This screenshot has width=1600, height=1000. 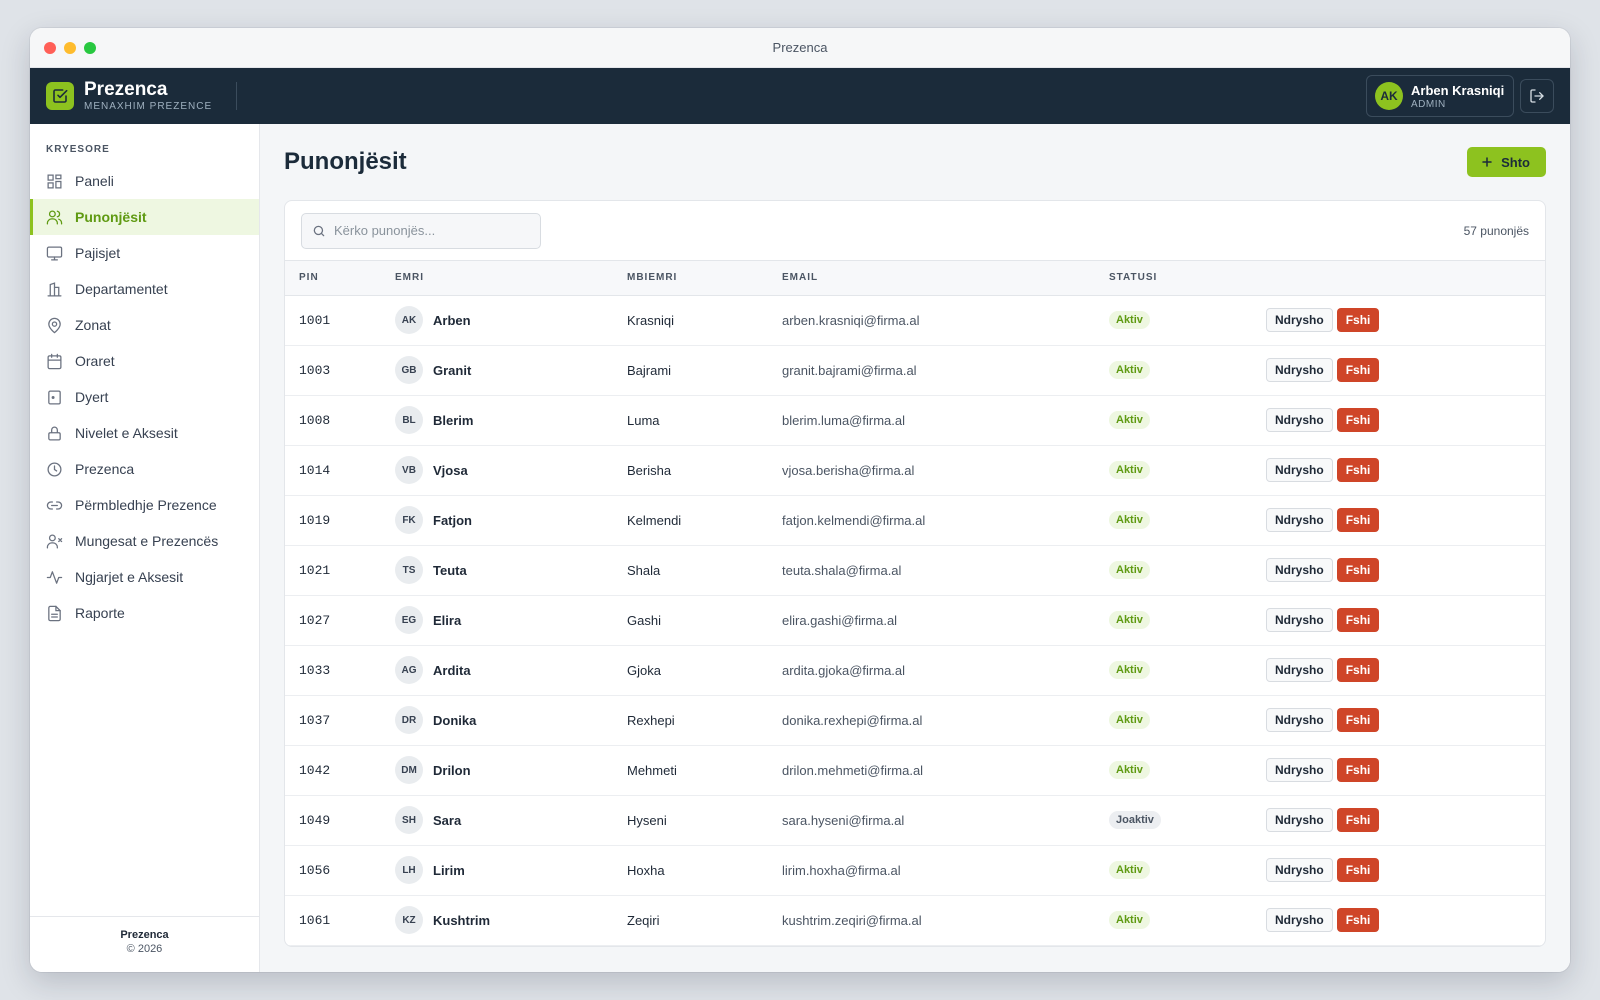 I want to click on column-header-status: STATUSI, so click(x=1187, y=278).